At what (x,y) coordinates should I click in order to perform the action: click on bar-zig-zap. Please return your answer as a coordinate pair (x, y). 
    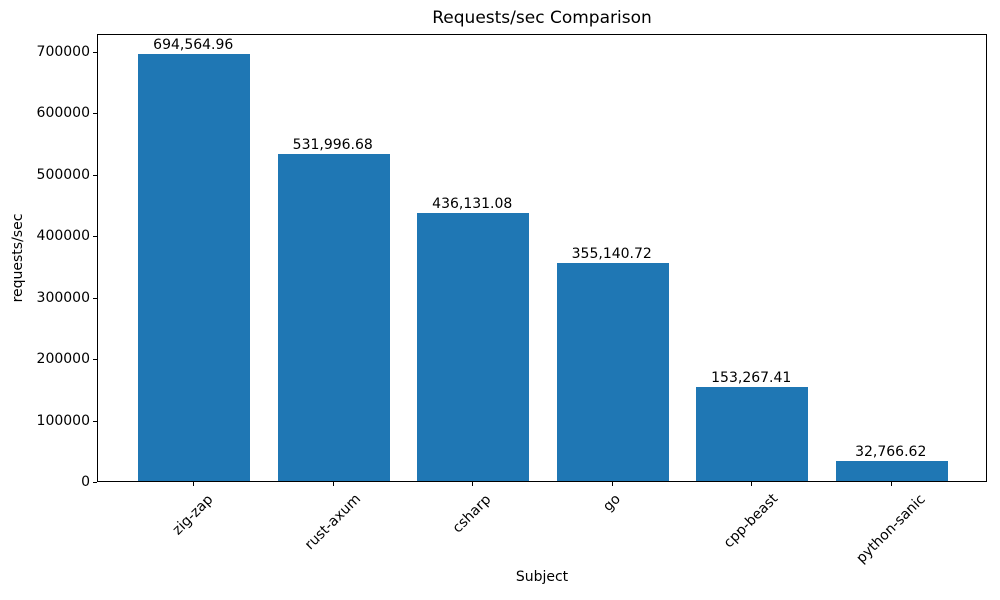
    Looking at the image, I should click on (194, 267).